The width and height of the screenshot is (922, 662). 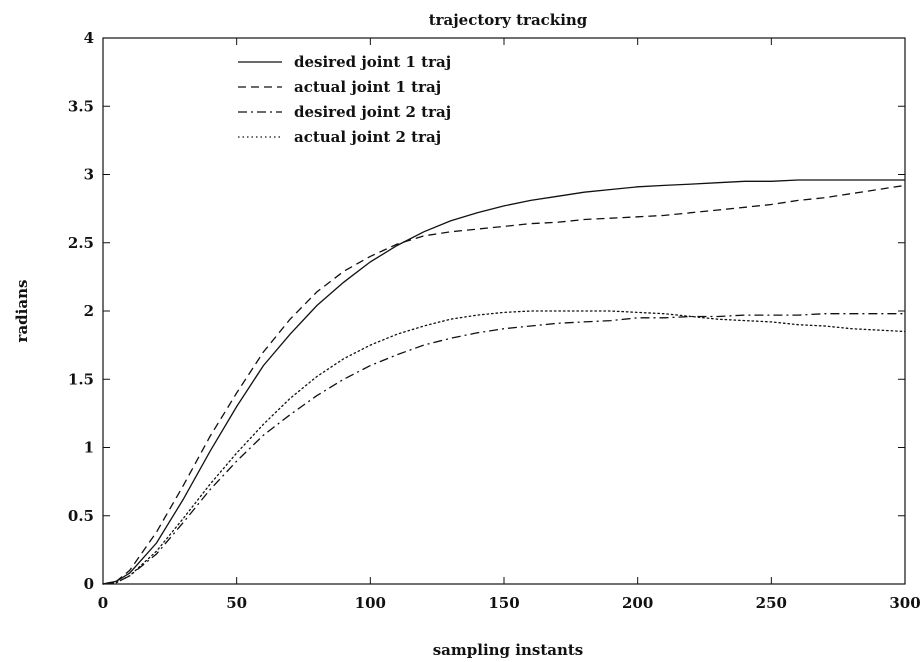 What do you see at coordinates (637, 603) in the screenshot?
I see `x-tick-label: 200` at bounding box center [637, 603].